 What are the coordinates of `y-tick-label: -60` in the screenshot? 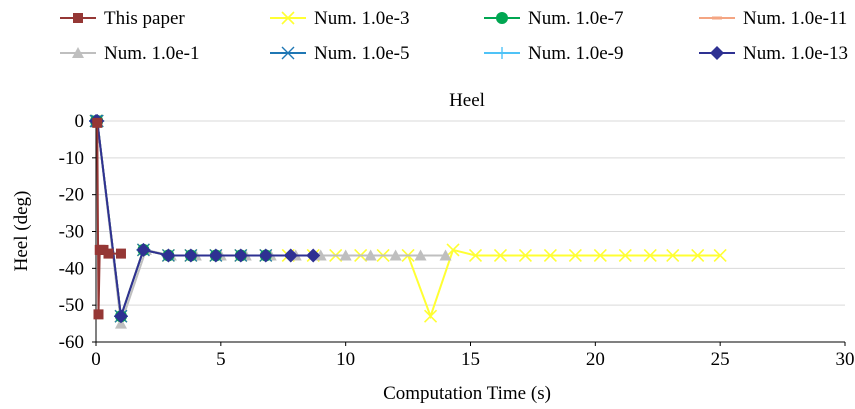 It's located at (71, 342).